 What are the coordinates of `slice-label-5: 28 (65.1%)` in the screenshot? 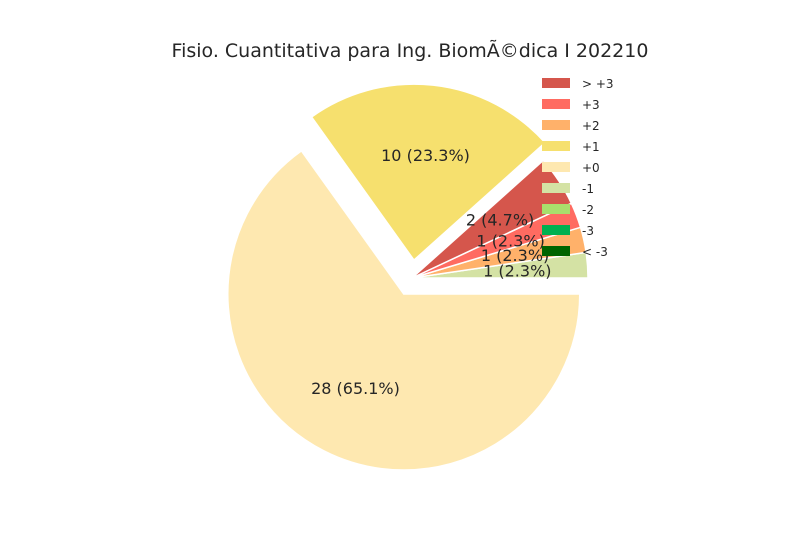 It's located at (355, 388).